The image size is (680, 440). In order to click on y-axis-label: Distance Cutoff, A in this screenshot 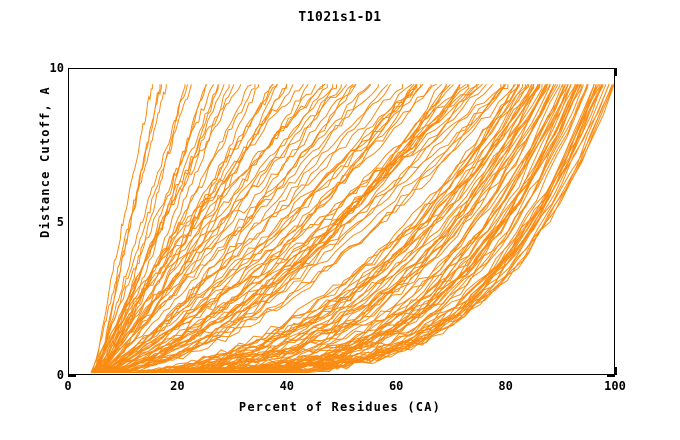, I will do `click(45, 162)`.